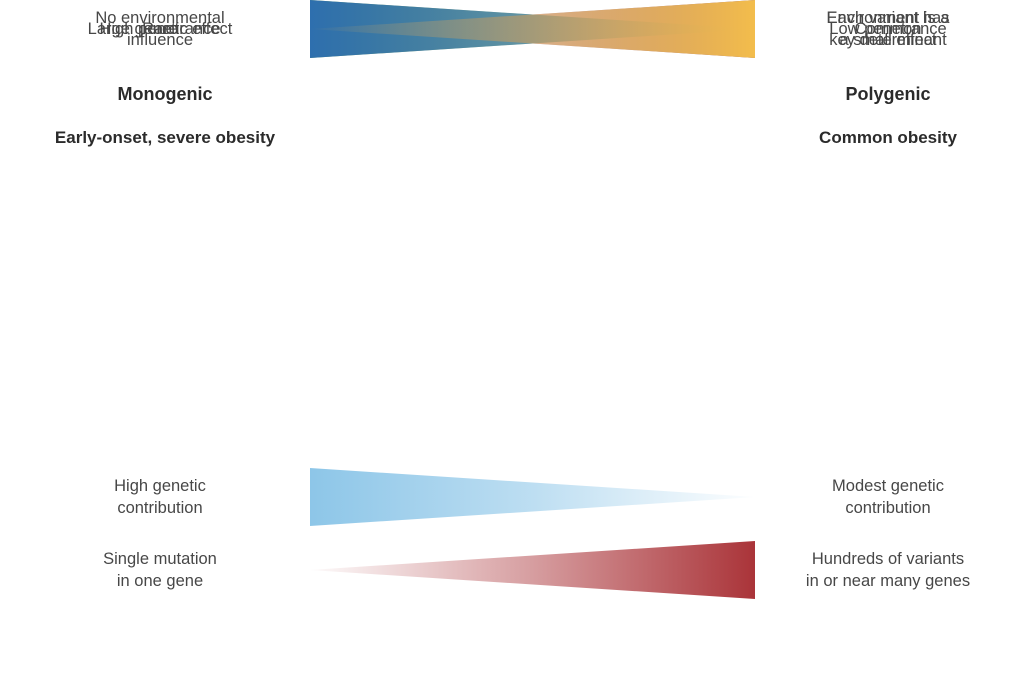 The image size is (1017, 674). I want to click on left-label: High genetic contribution, so click(160, 497).